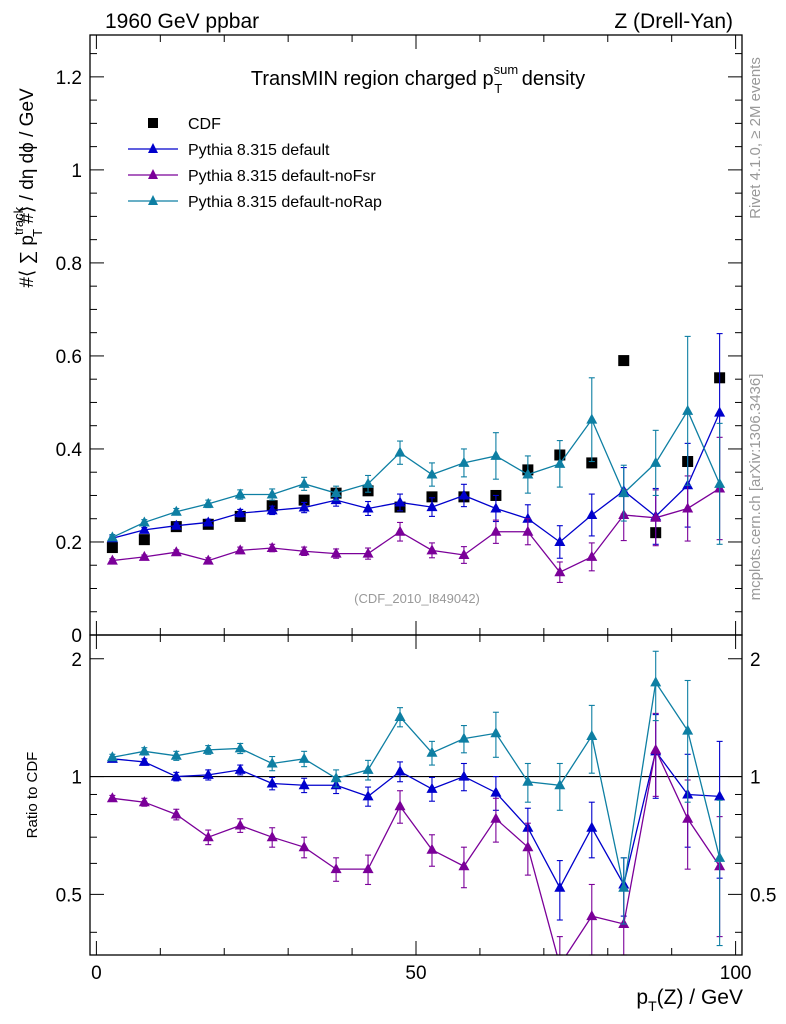 Image resolution: width=786 pixels, height=1024 pixels. What do you see at coordinates (755, 660) in the screenshot?
I see `ratio-y-tick-label-right: 2` at bounding box center [755, 660].